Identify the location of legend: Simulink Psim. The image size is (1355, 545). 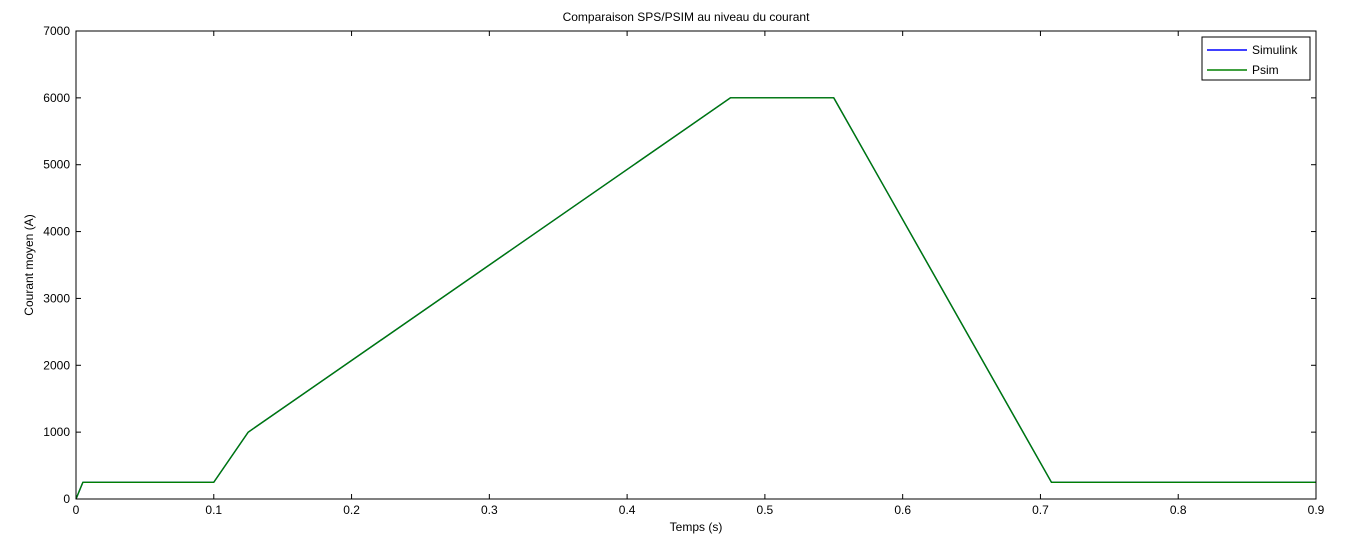
(1256, 58).